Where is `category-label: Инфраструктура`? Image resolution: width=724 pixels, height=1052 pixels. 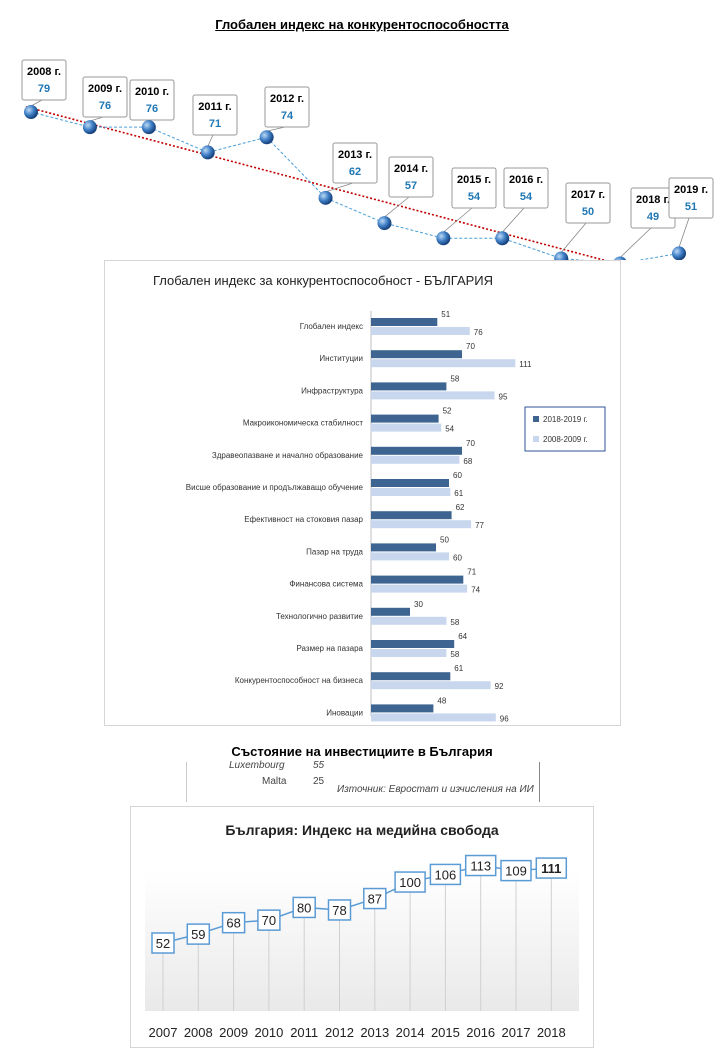 category-label: Инфраструктура is located at coordinates (332, 390).